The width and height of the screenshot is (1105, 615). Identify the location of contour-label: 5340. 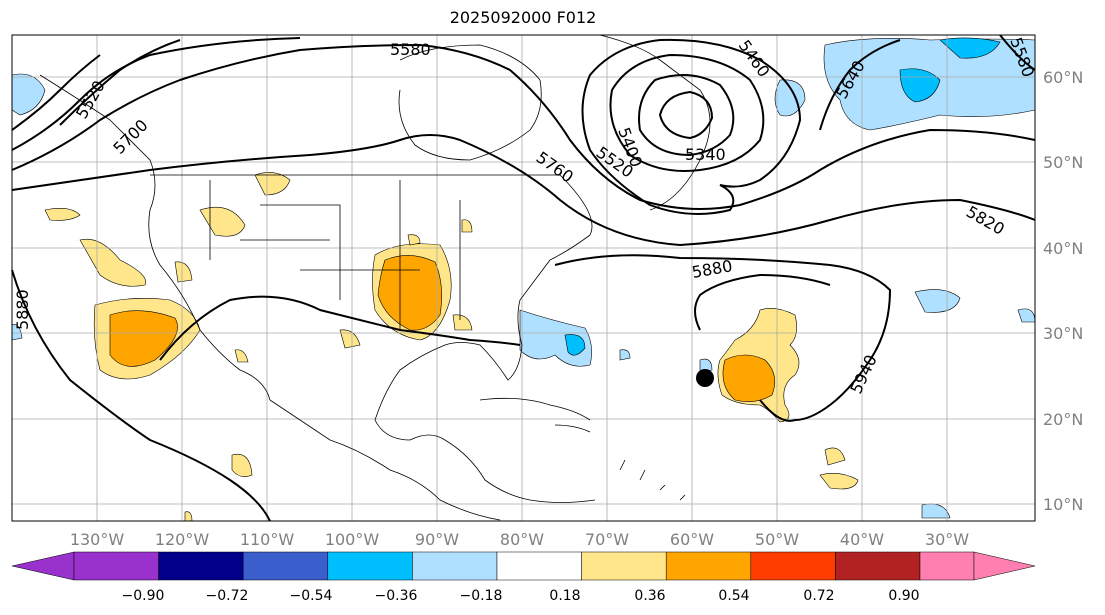
(705, 154).